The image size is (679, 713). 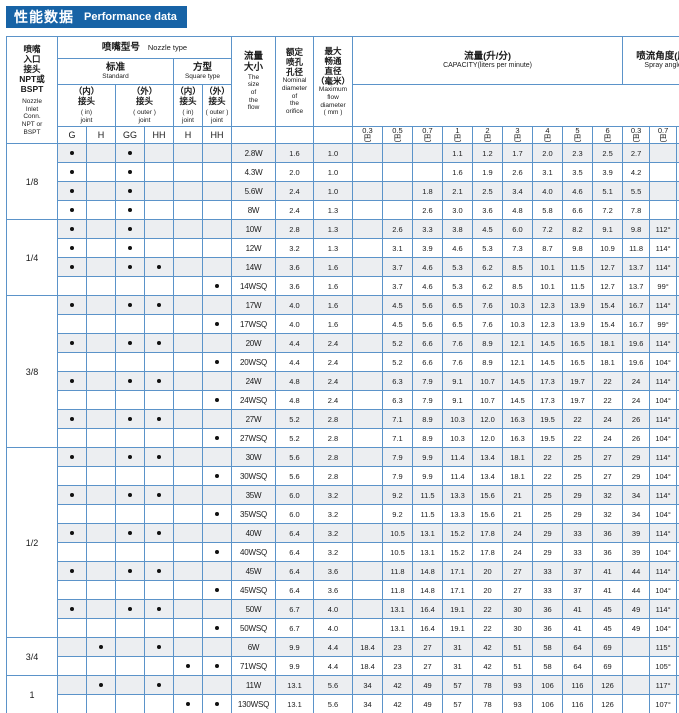 I want to click on model-cell: 2.8W, so click(x=253, y=153).